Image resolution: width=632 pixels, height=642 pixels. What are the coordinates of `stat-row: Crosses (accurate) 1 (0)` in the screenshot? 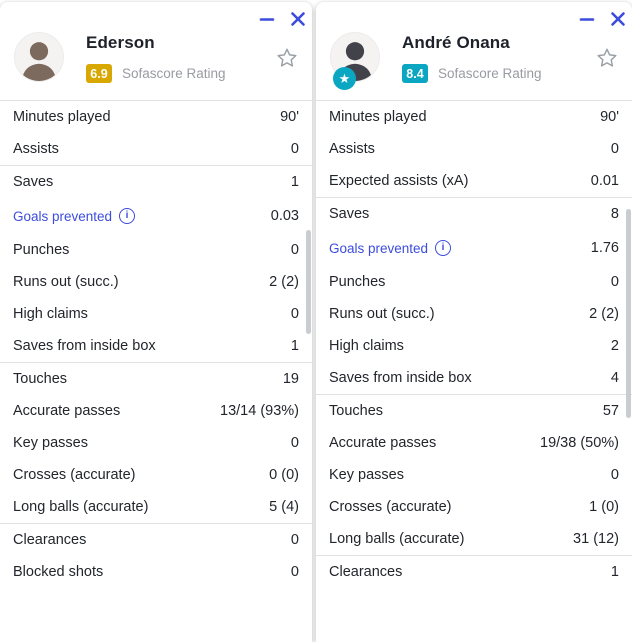 It's located at (474, 507).